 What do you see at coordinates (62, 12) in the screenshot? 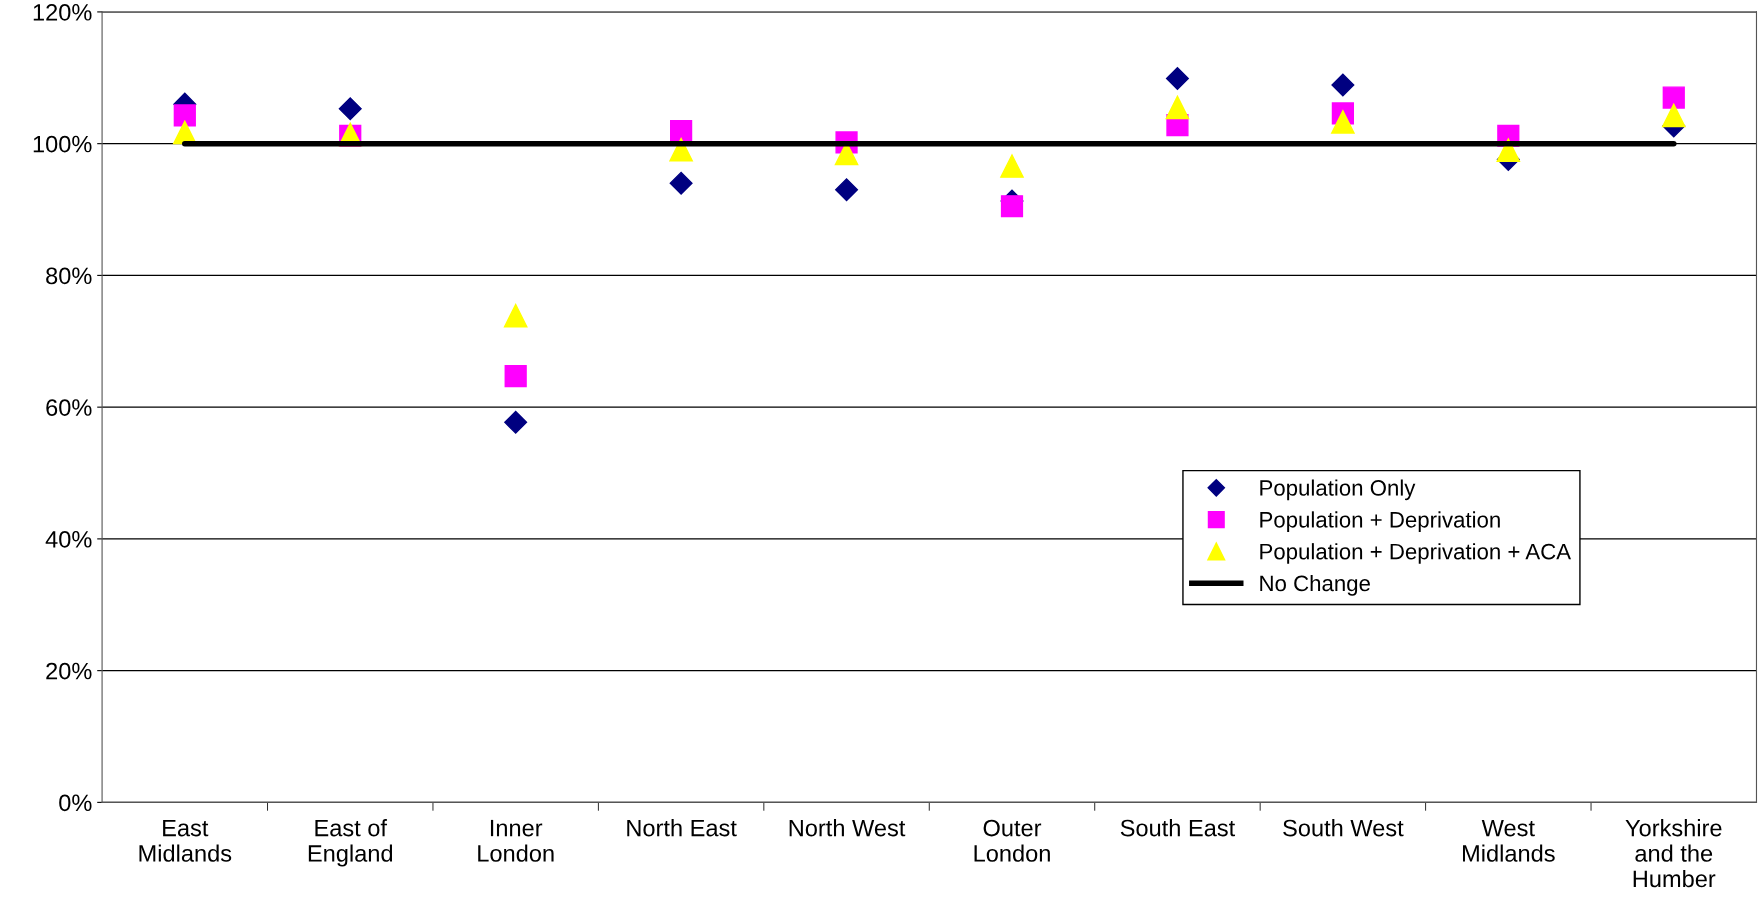
I see `y-tick-label: 120%` at bounding box center [62, 12].